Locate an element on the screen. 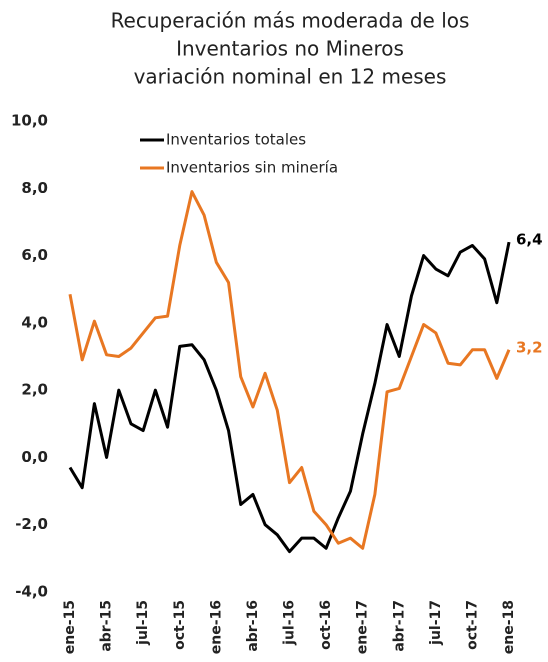  y-tick-label: 8,0 is located at coordinates (34, 188).